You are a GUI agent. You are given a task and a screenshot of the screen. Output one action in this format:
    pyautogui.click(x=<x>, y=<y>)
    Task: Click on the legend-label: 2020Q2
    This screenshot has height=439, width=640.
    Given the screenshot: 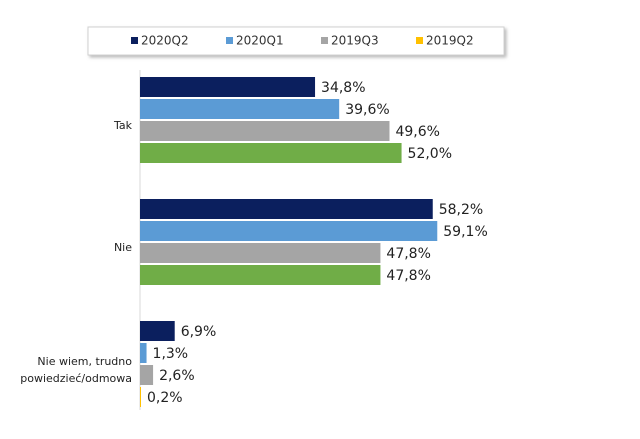 What is the action you would take?
    pyautogui.click(x=165, y=41)
    